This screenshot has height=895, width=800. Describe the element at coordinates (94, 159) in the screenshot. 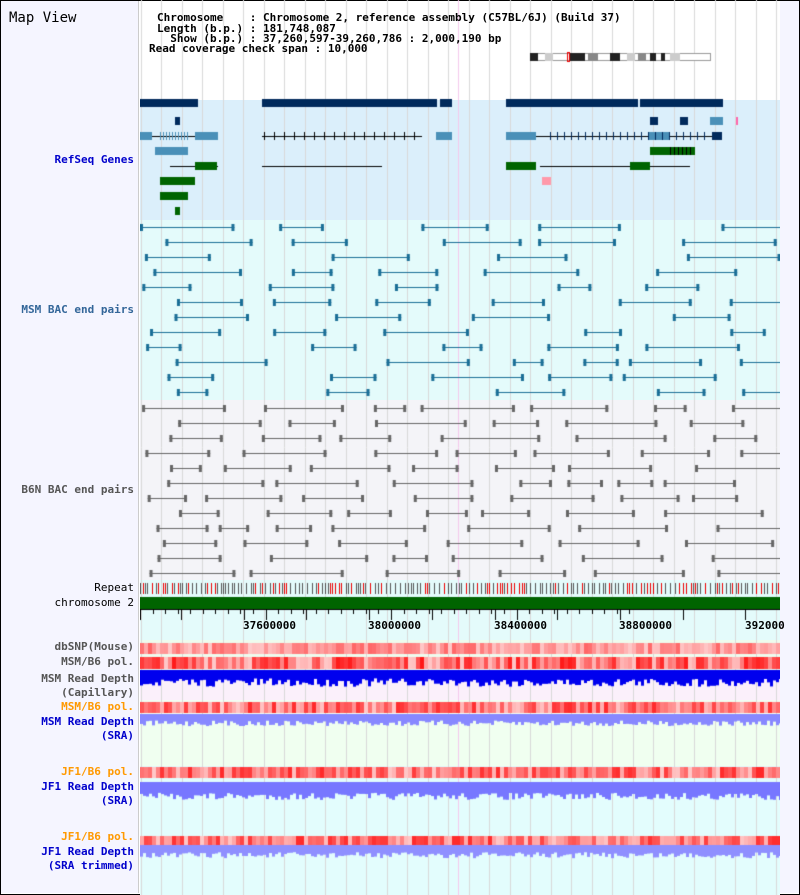

I see `track-label-refseq: RefSeq Genes` at that location.